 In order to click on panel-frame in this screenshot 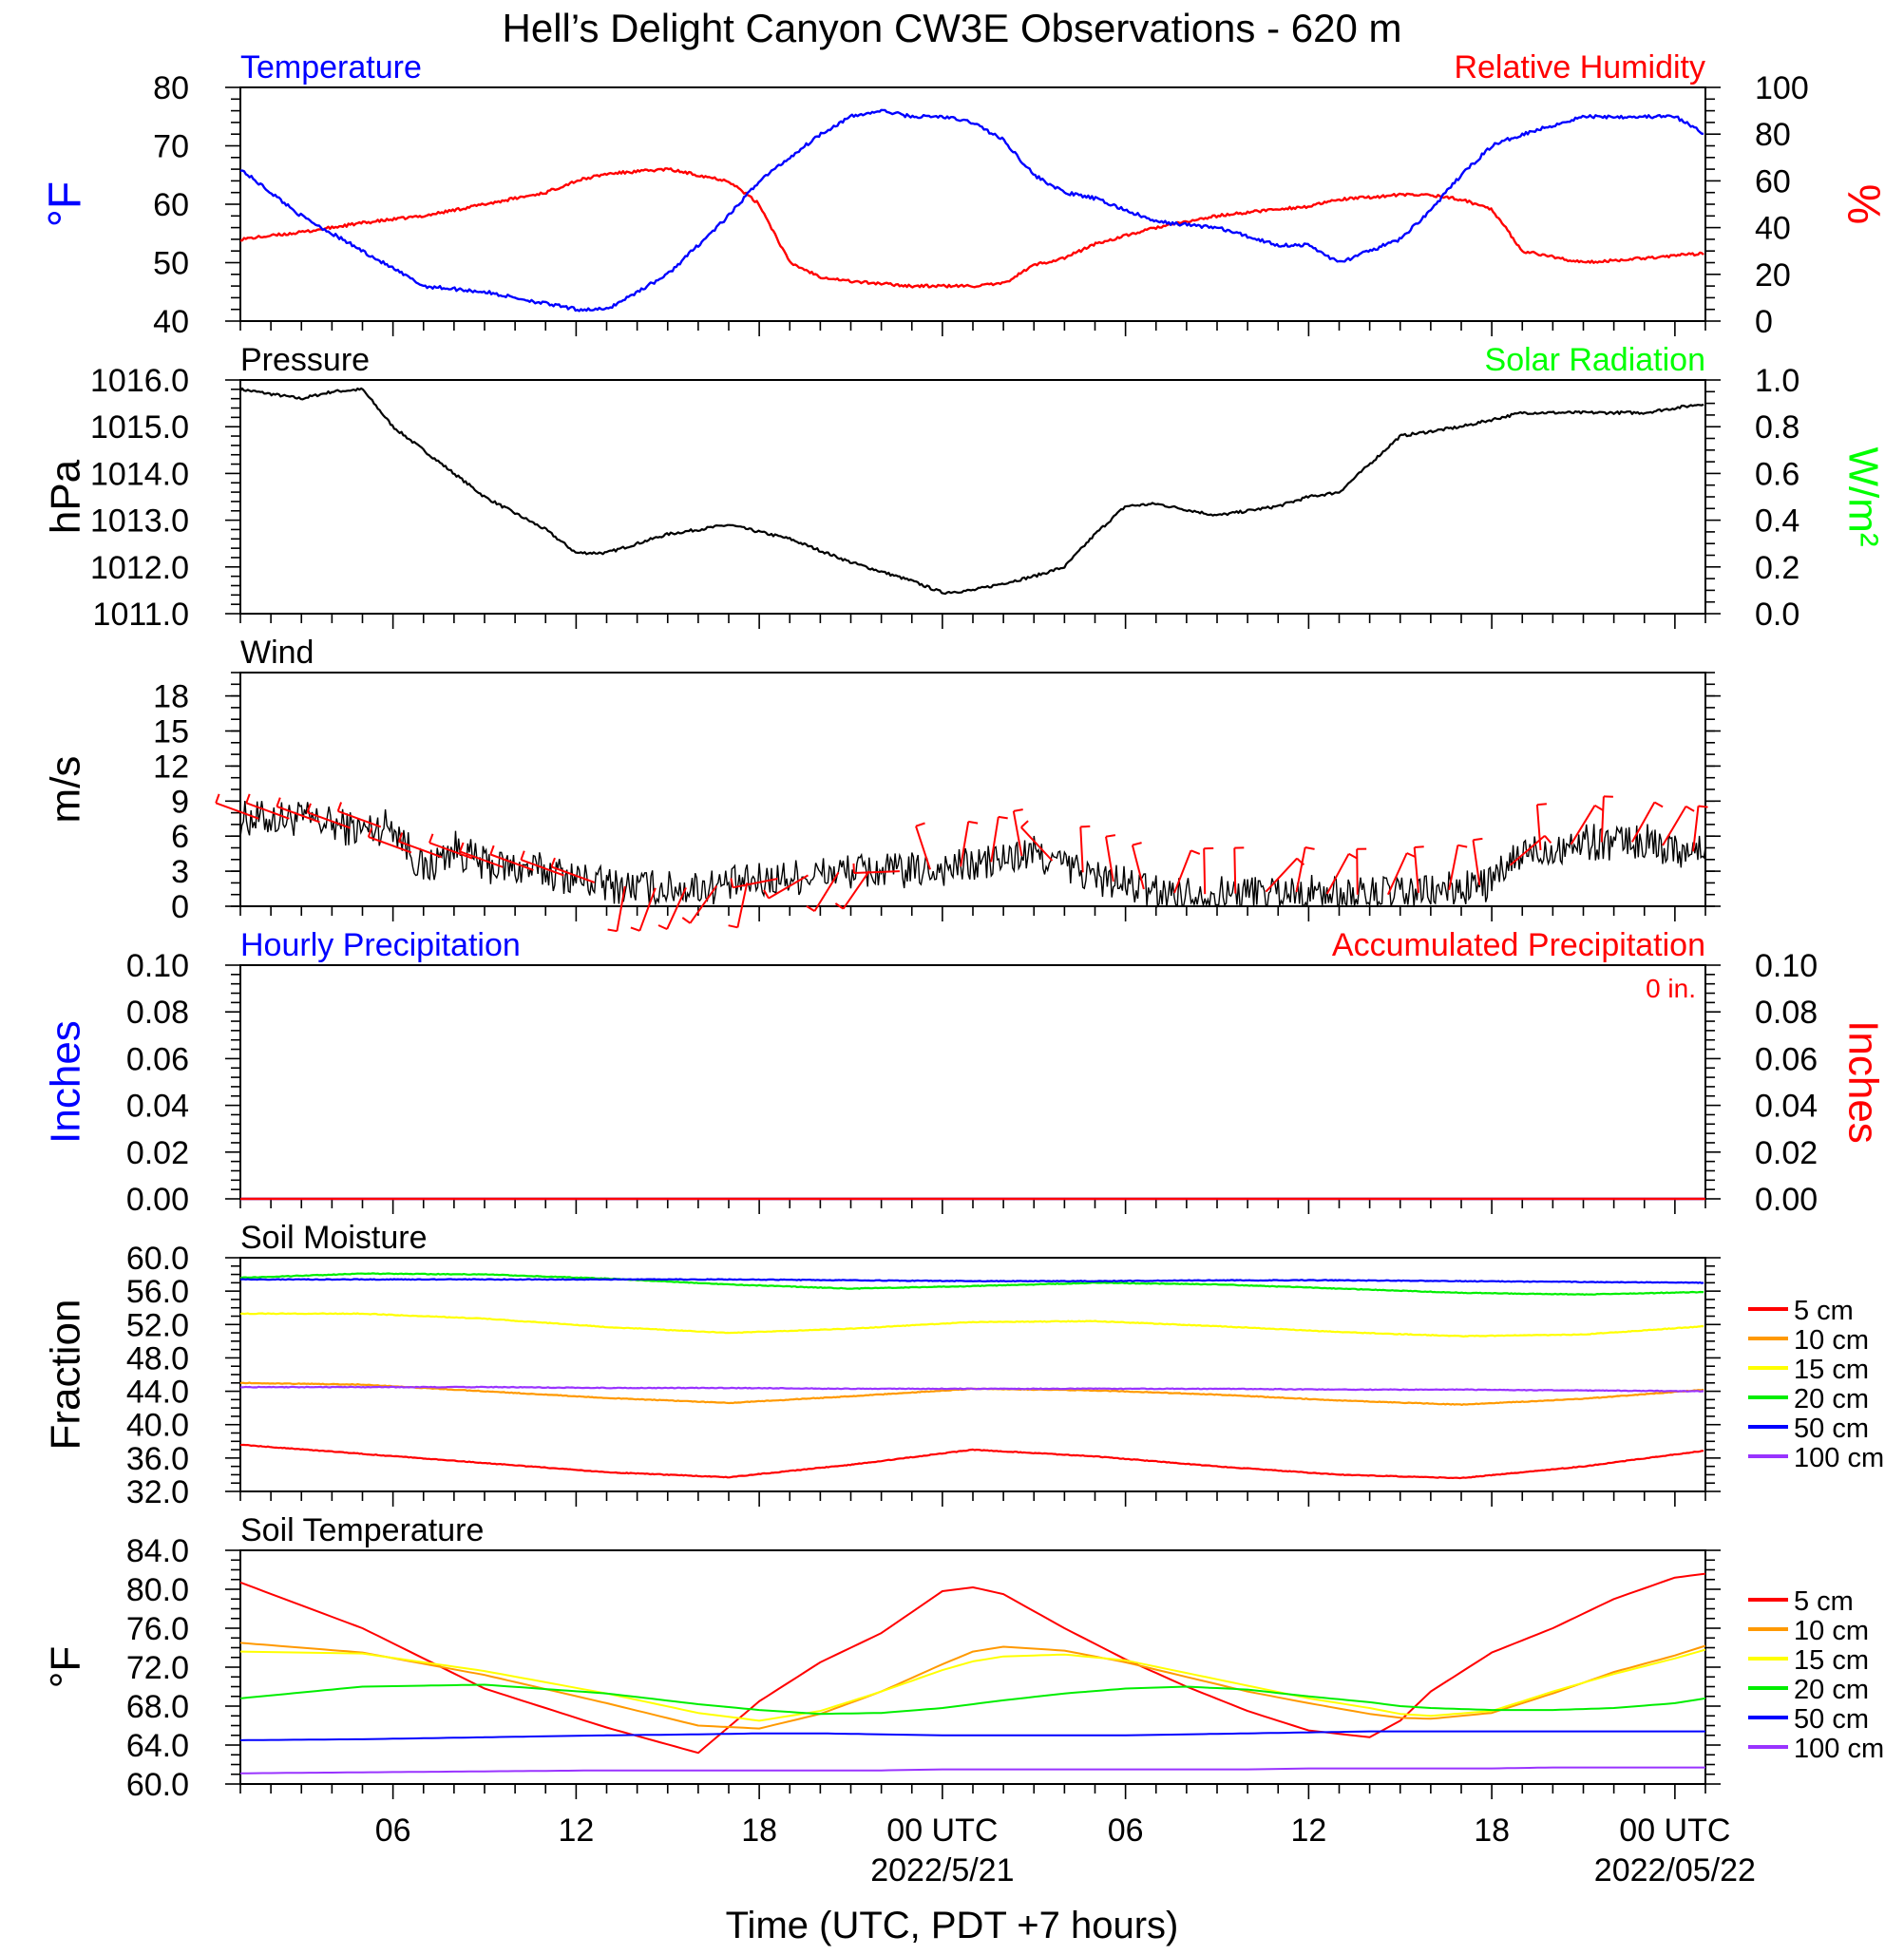, I will do `click(972, 789)`.